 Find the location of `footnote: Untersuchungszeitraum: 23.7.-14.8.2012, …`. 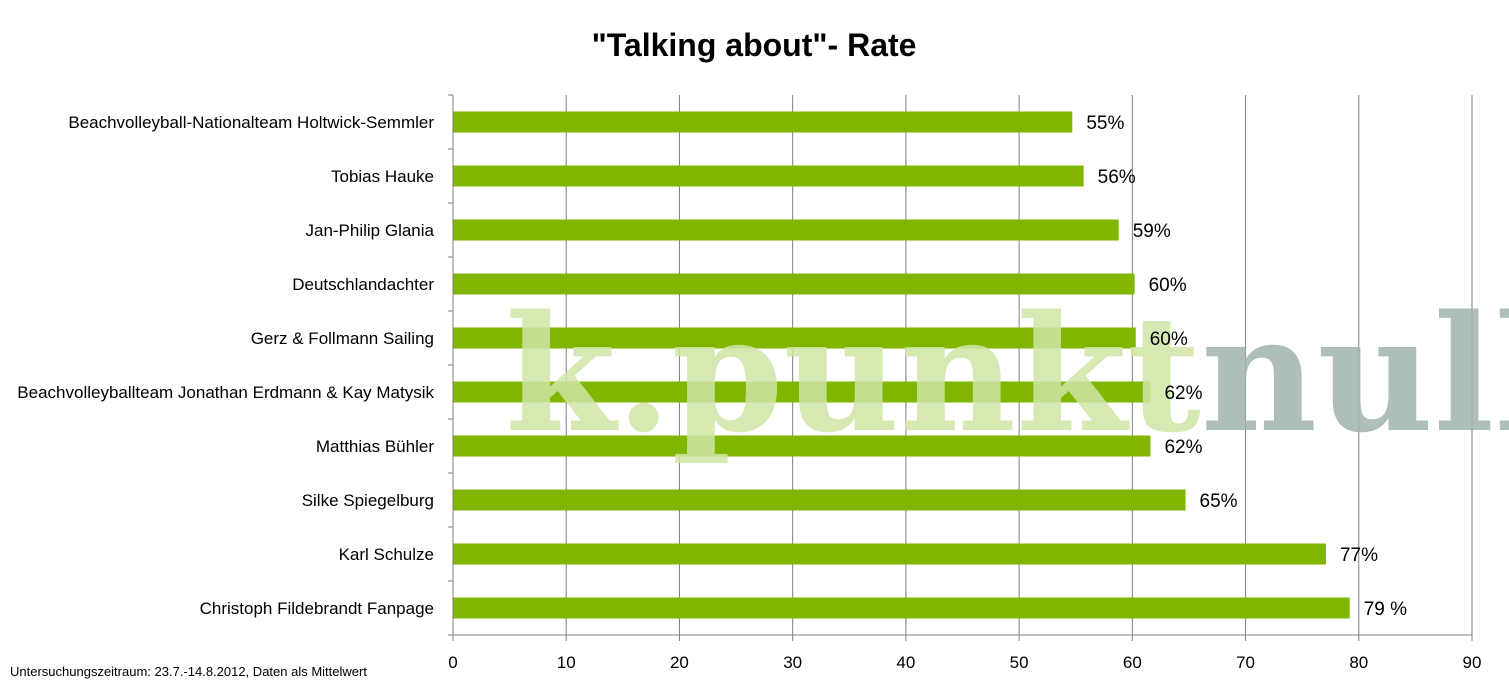

footnote: Untersuchungszeitraum: 23.7.-14.8.2012, … is located at coordinates (188, 671).